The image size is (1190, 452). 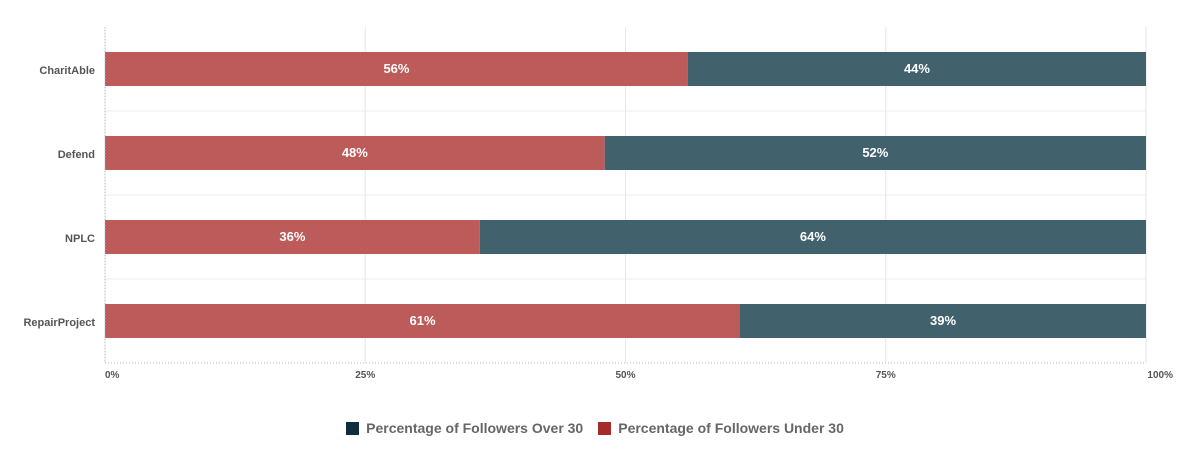 I want to click on category-label: Defend, so click(x=76, y=155).